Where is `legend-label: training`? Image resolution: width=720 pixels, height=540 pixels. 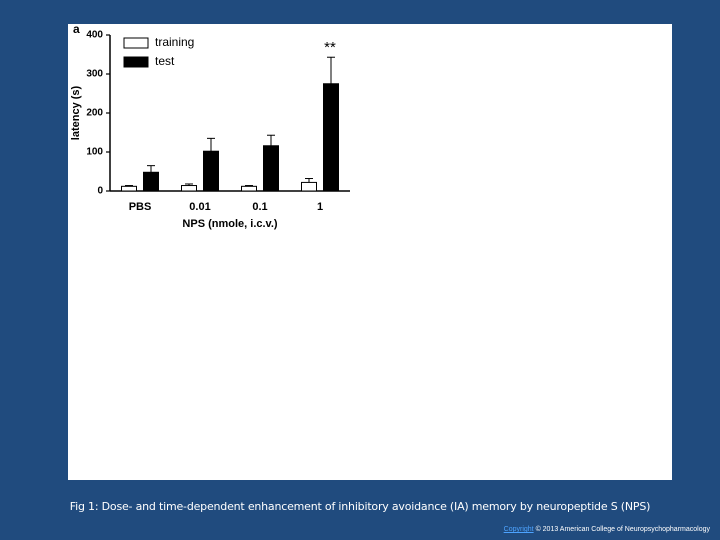 legend-label: training is located at coordinates (174, 42).